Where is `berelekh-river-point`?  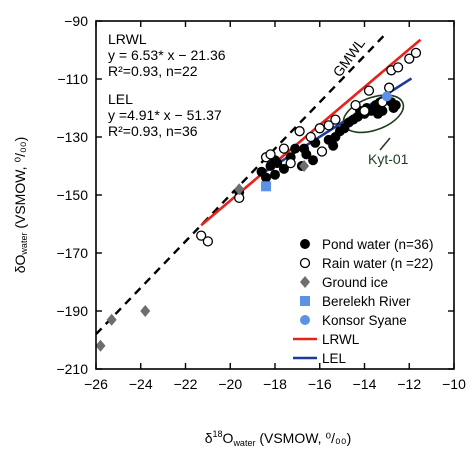 berelekh-river-point is located at coordinates (266, 186).